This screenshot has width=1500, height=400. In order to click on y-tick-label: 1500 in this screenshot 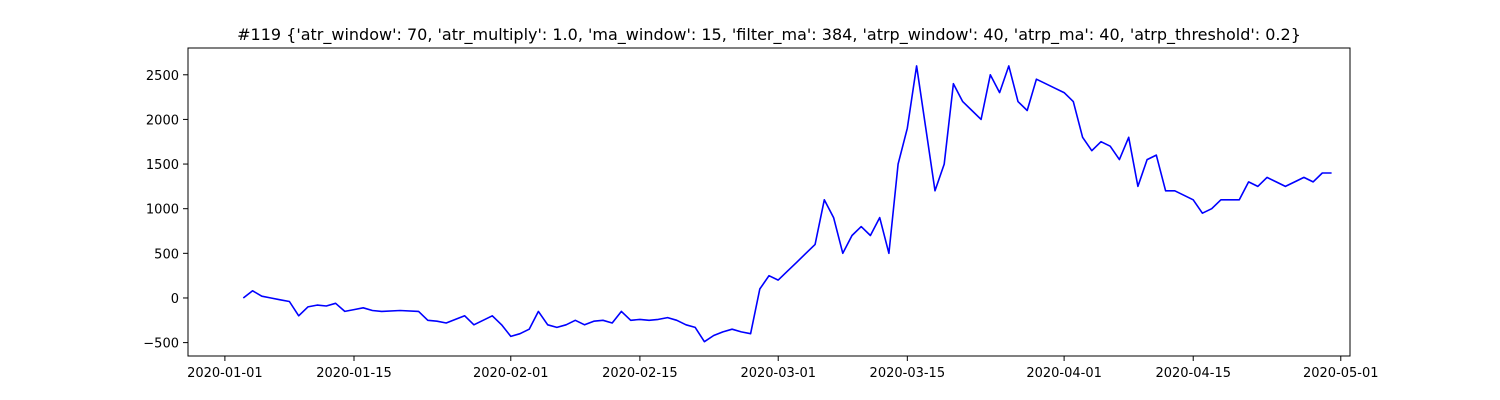, I will do `click(162, 165)`.